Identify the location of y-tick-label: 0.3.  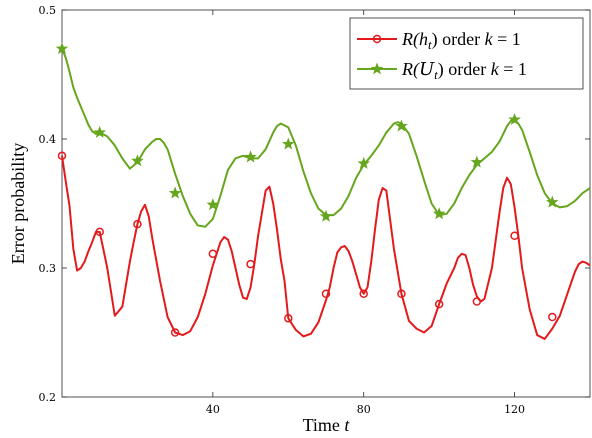
(48, 268).